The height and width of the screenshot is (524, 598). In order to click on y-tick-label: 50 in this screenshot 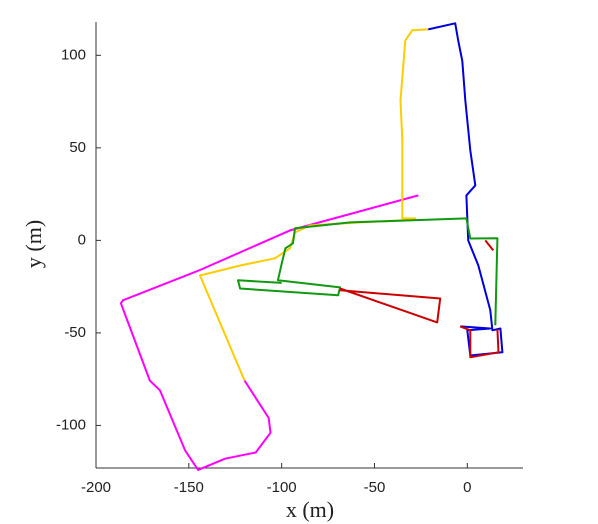, I will do `click(77, 147)`.